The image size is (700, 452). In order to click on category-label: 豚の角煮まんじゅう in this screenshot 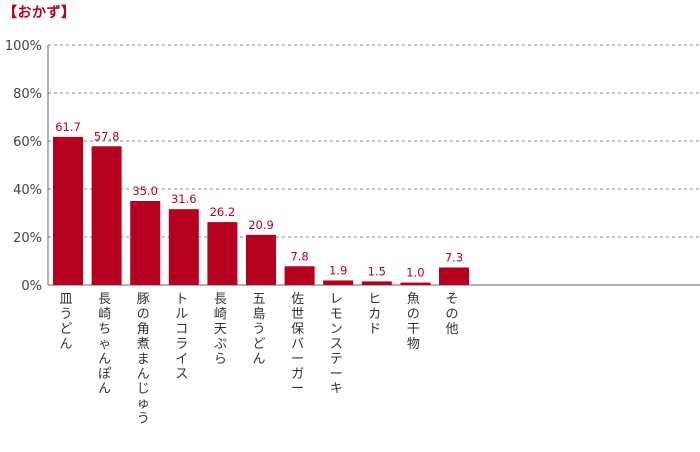, I will do `click(143, 359)`.